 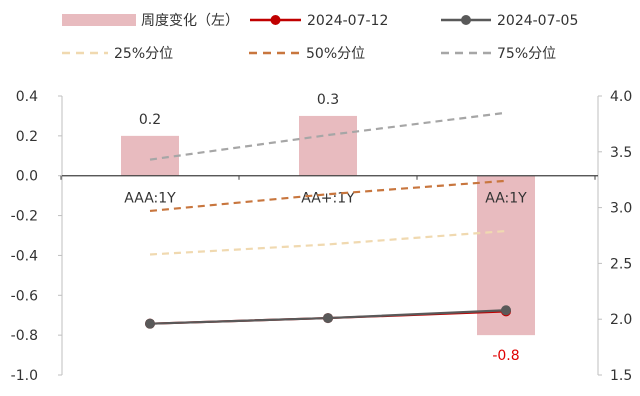 I want to click on left-tick-label: -0.8, so click(x=24, y=336).